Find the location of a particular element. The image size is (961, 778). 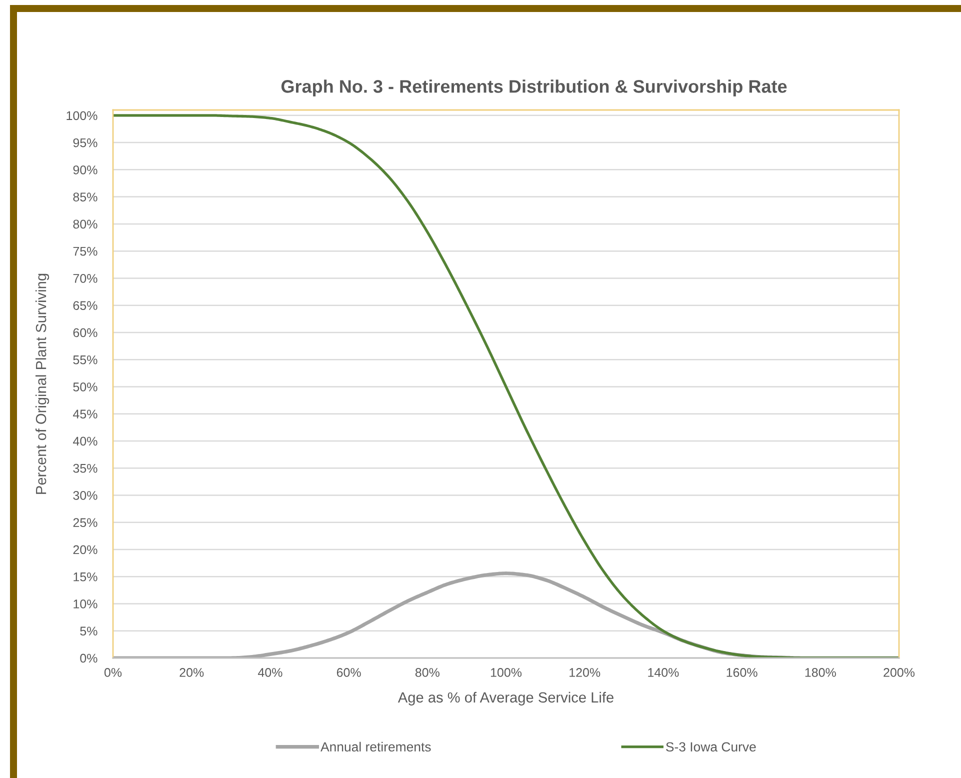

x-tick-label: 0% is located at coordinates (113, 672).